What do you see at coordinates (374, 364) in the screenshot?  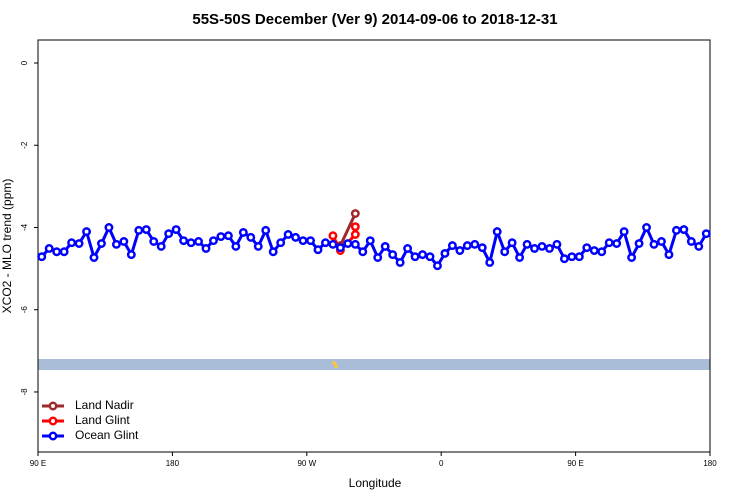 I see `coverage-band` at bounding box center [374, 364].